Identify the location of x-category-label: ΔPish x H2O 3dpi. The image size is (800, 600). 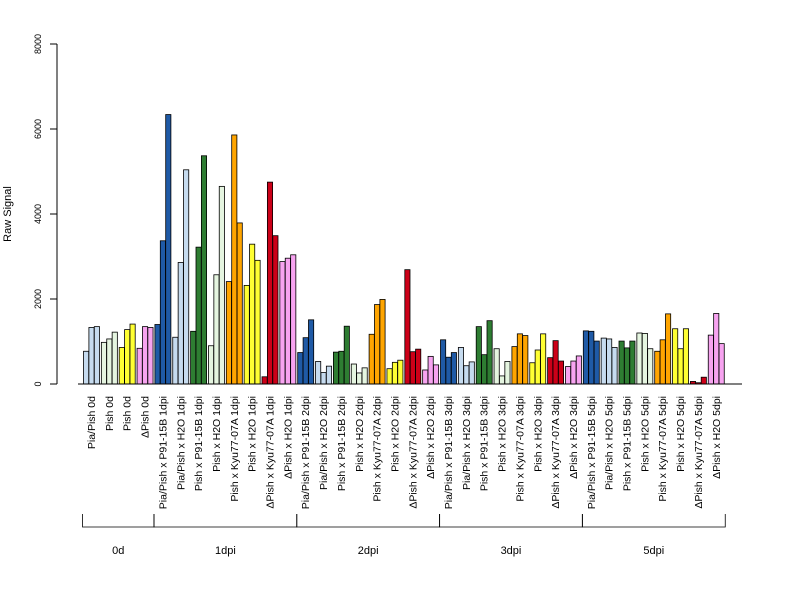
(574, 437).